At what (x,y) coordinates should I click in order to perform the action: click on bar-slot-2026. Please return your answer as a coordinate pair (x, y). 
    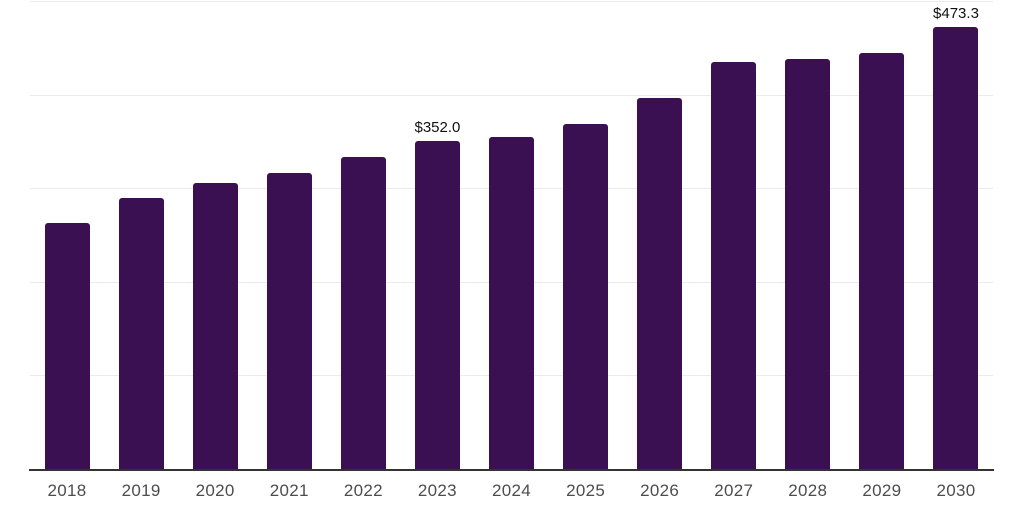
    Looking at the image, I should click on (660, 236).